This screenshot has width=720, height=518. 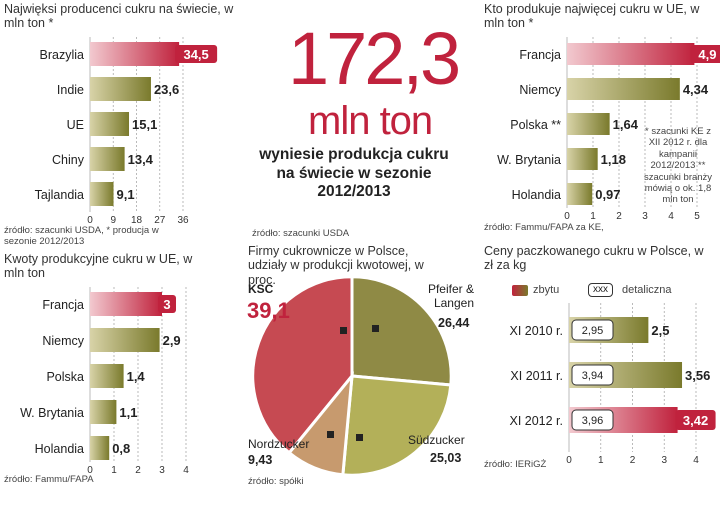 I want to click on world-value-badge, so click(x=196, y=54).